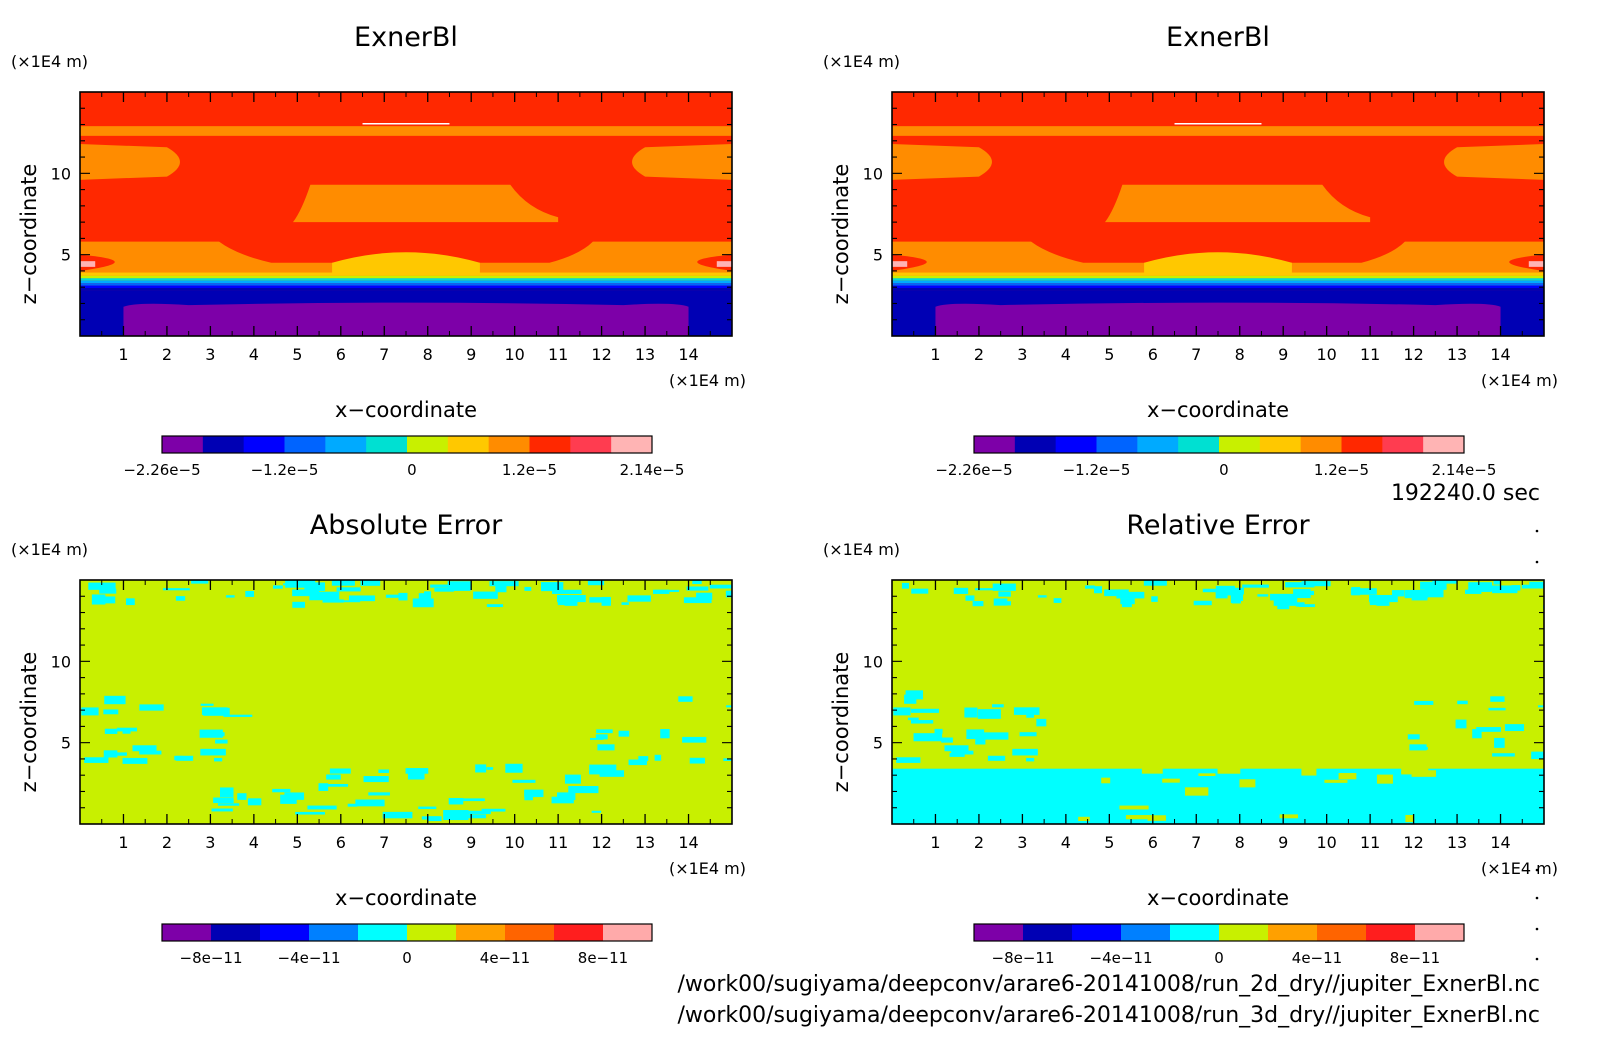 The height and width of the screenshot is (1054, 1604). What do you see at coordinates (406, 214) in the screenshot?
I see `heatmap-field` at bounding box center [406, 214].